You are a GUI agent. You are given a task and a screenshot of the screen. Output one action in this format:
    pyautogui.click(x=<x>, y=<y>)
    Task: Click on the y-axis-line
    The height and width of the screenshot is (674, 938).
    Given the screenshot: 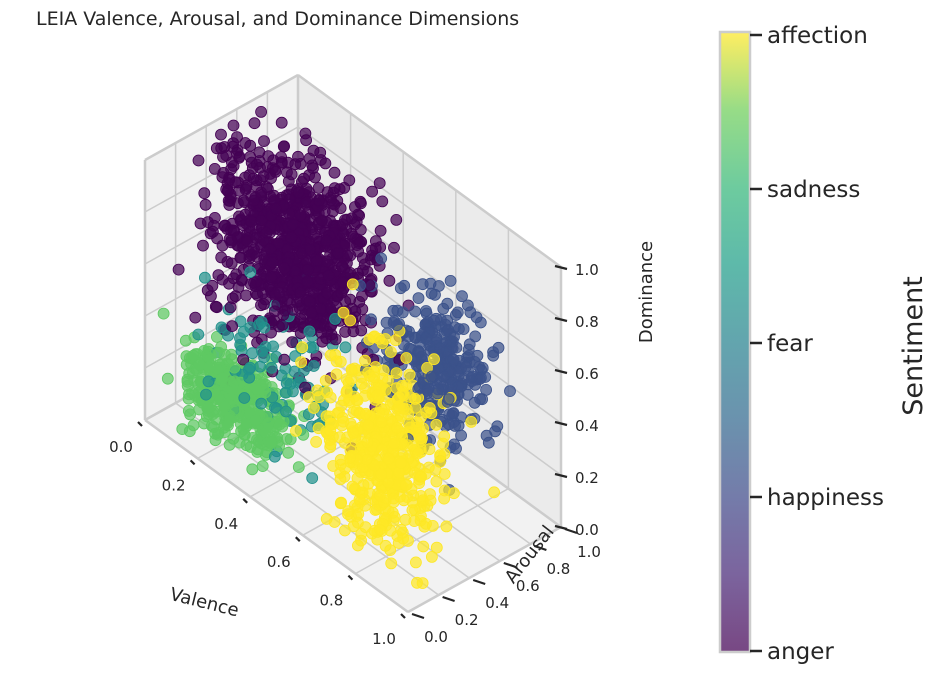 What is the action you would take?
    pyautogui.click(x=484, y=569)
    